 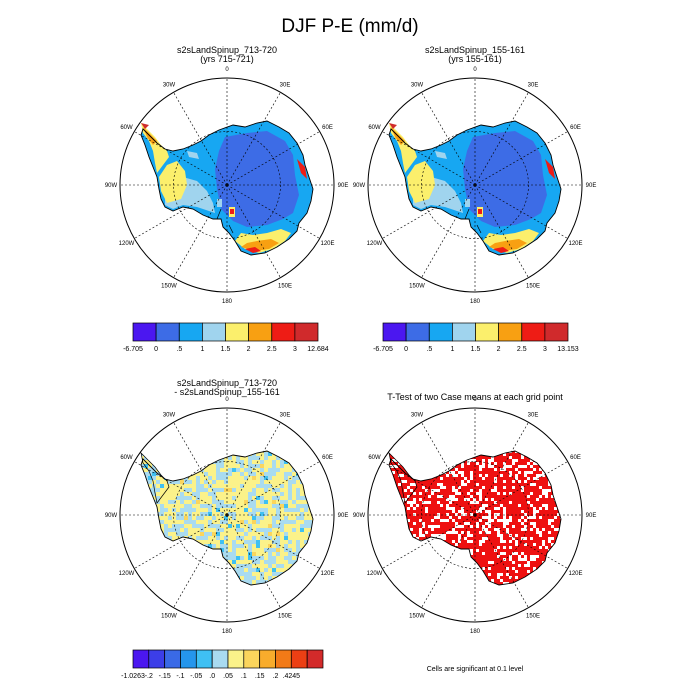 I want to click on colorbar-label: .0, so click(x=212, y=676).